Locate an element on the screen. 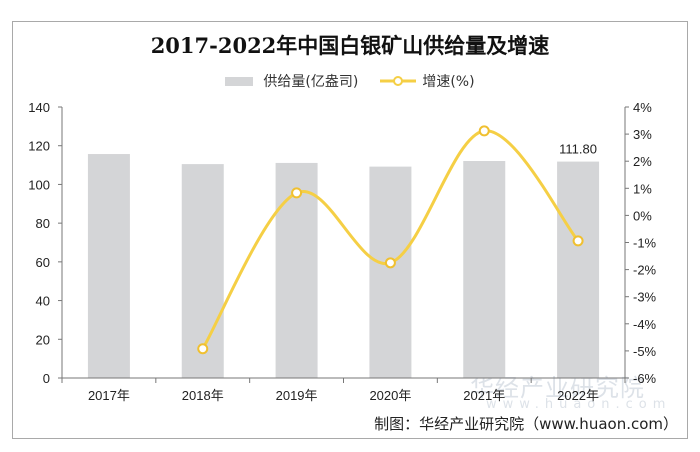  data-label: 111.80 is located at coordinates (578, 149).